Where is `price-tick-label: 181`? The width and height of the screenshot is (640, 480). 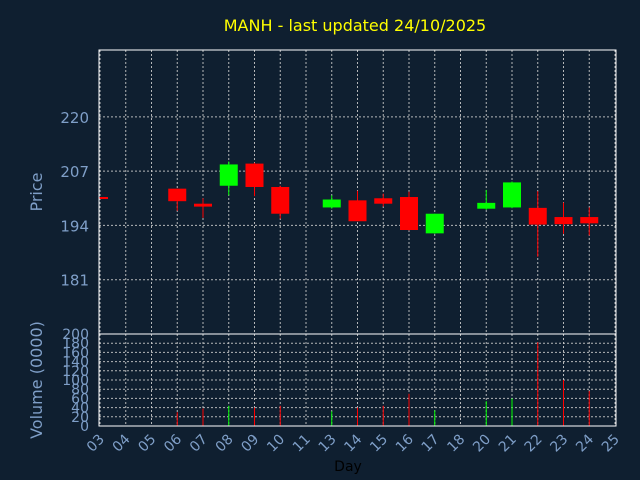 price-tick-label: 181 is located at coordinates (74, 281).